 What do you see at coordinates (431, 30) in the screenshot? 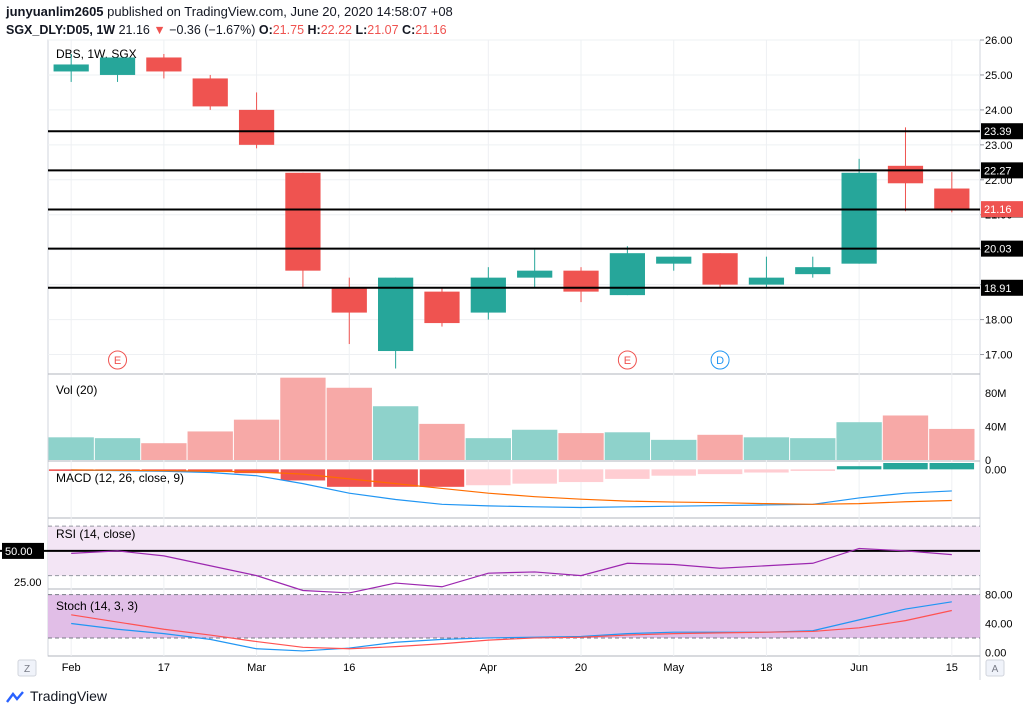
I see `close-value: 21.16` at bounding box center [431, 30].